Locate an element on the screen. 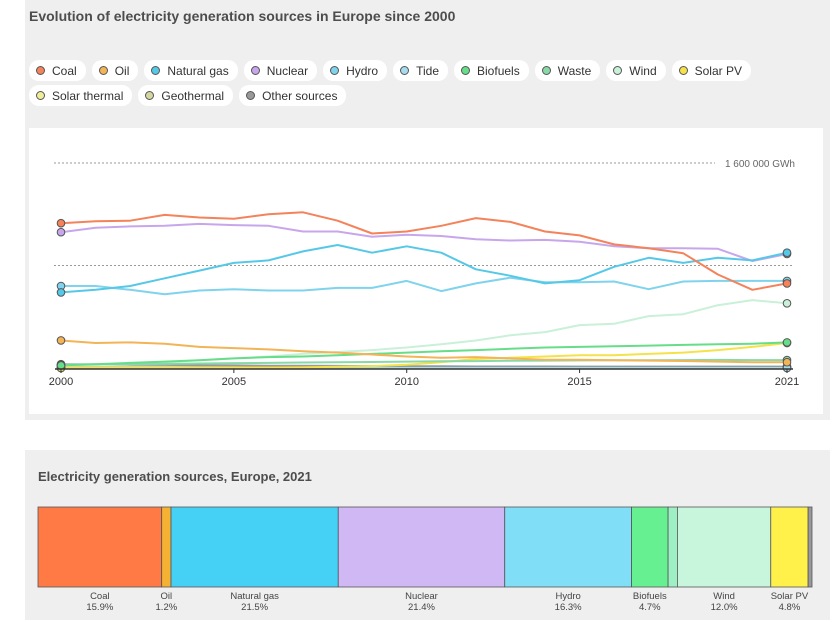 This screenshot has width=833, height=622. series-line-nuclear is located at coordinates (424, 242).